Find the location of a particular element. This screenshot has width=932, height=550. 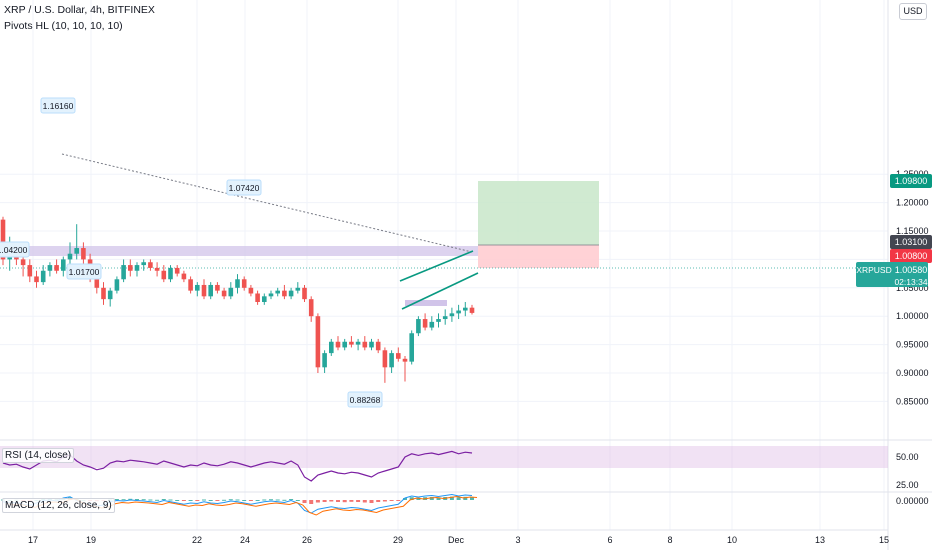

currency-button: USD is located at coordinates (913, 11).